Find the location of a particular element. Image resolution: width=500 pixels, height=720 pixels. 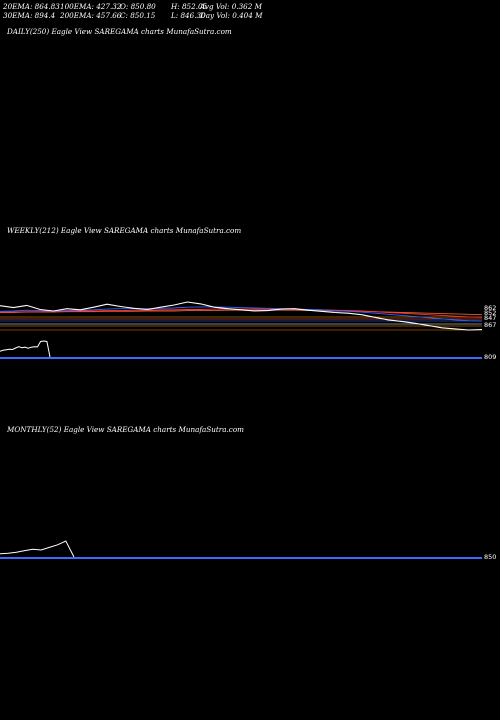

stat-30ema: 30EMA: 894.4 is located at coordinates (29, 15).